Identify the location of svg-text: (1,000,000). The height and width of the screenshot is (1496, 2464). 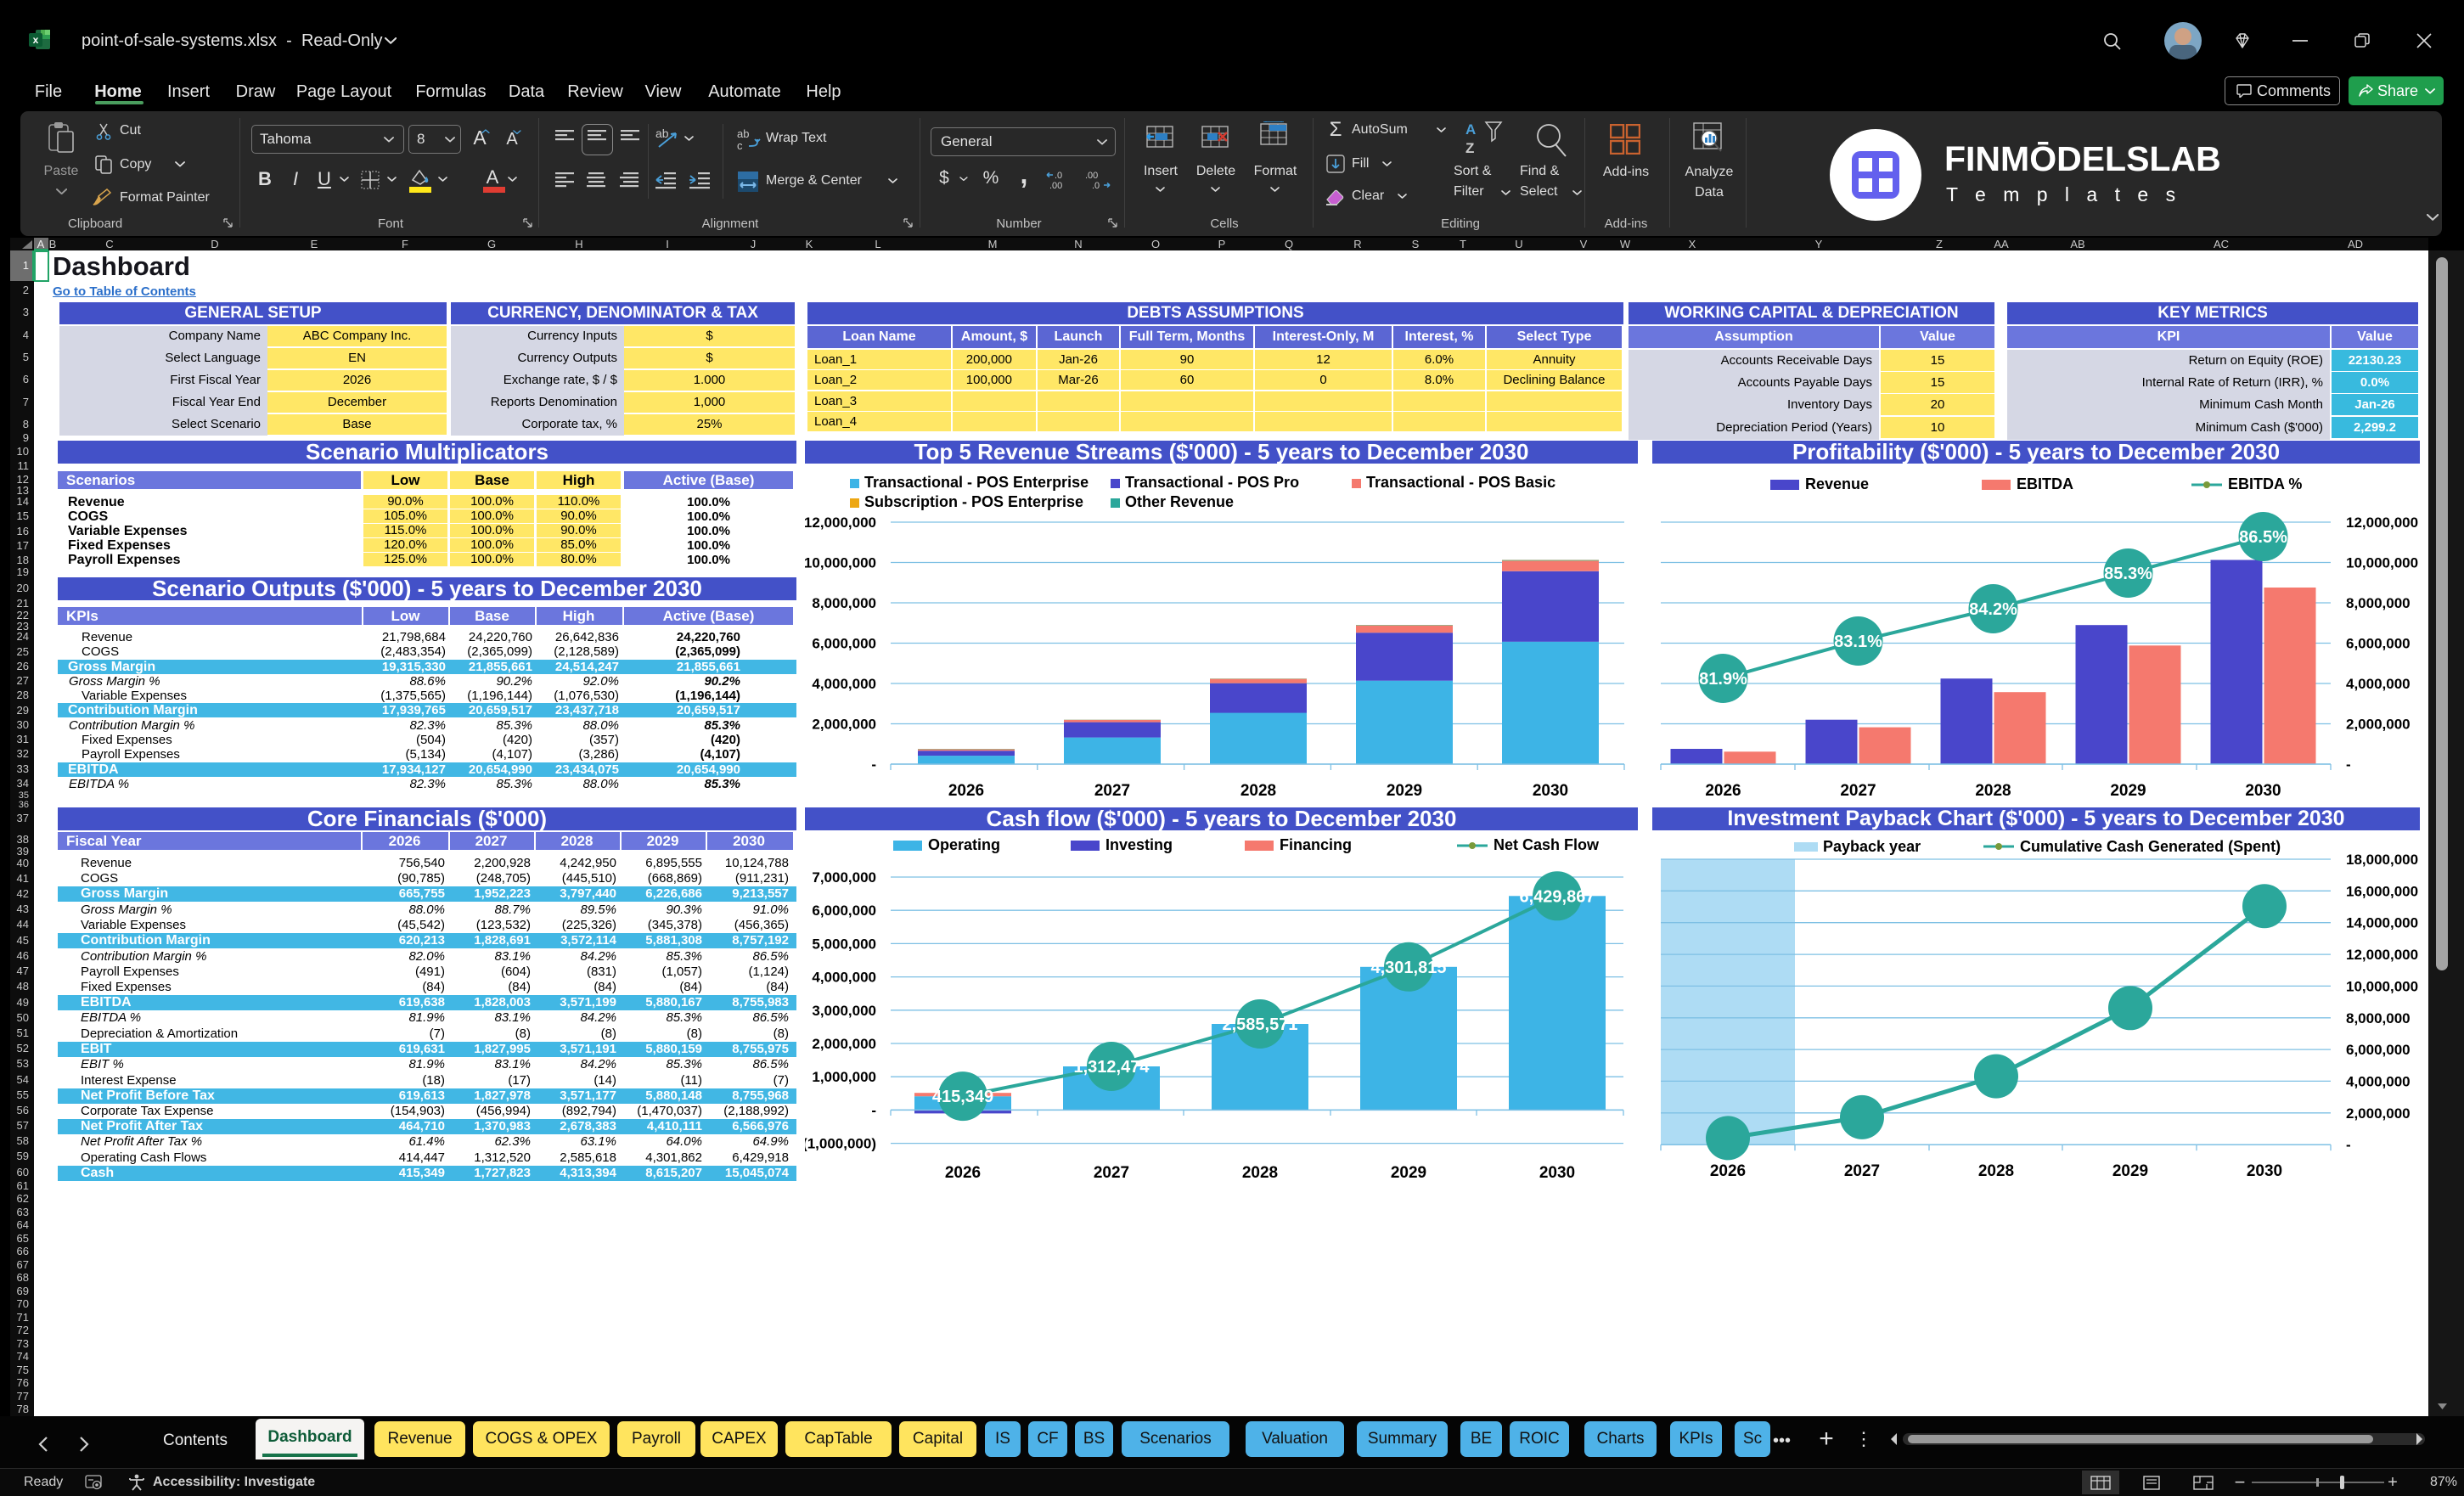
(840, 1144).